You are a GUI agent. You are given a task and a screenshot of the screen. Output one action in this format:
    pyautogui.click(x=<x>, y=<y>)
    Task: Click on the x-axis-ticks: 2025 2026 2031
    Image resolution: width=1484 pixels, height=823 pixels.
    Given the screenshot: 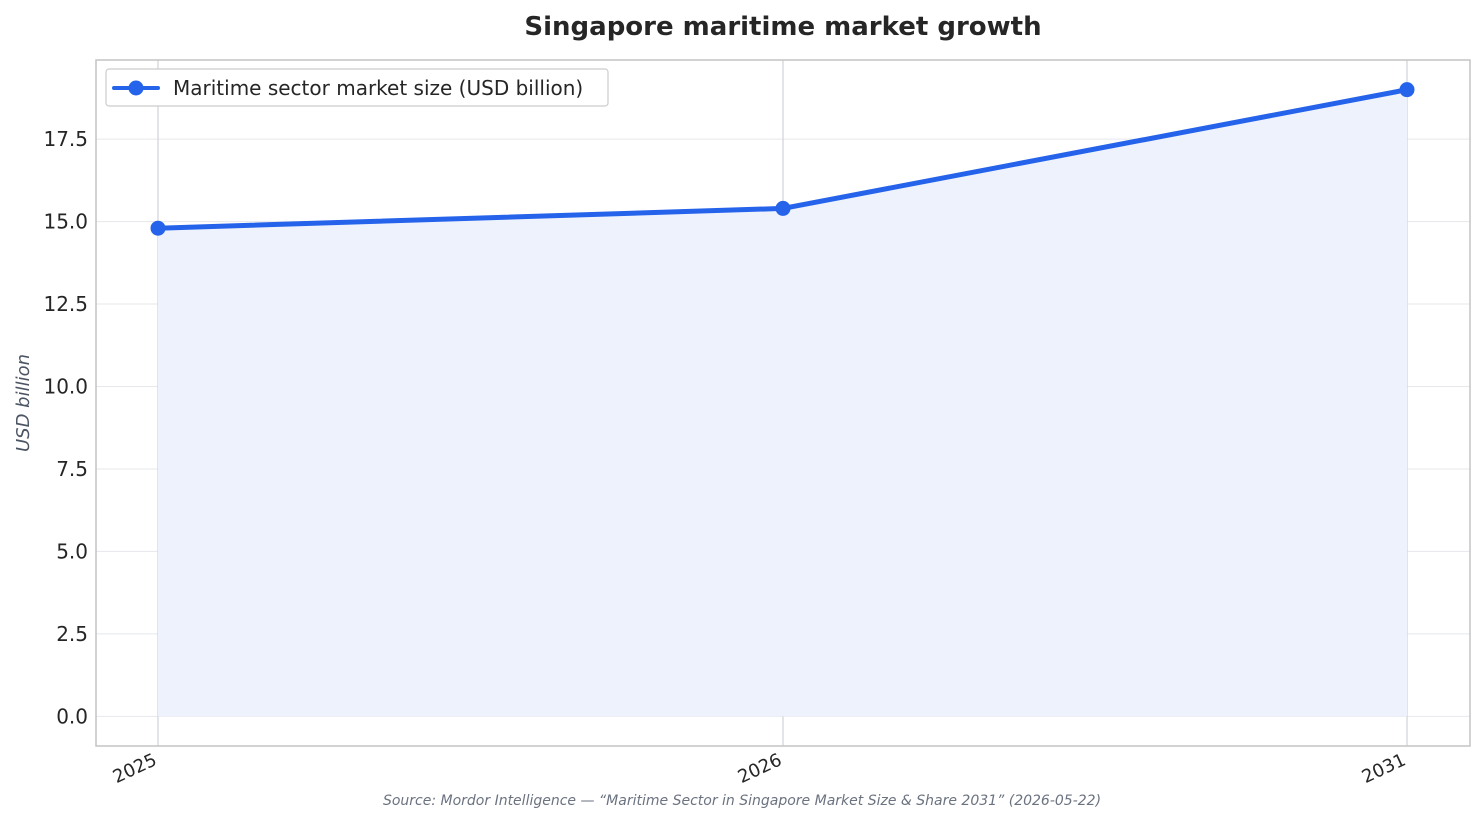 What is the action you would take?
    pyautogui.click(x=759, y=768)
    